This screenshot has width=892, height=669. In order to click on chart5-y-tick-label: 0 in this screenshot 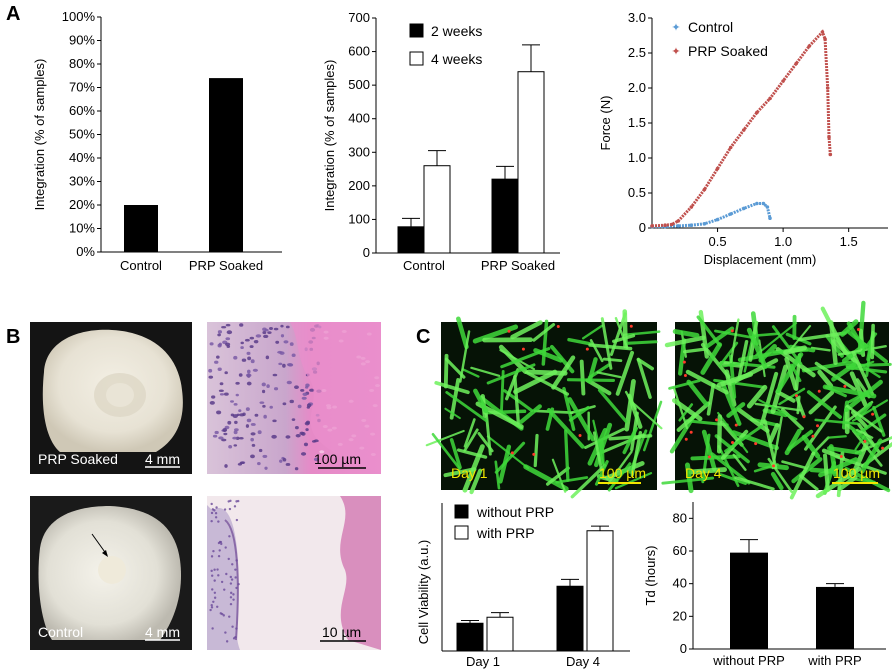, I will do `click(683, 648)`.